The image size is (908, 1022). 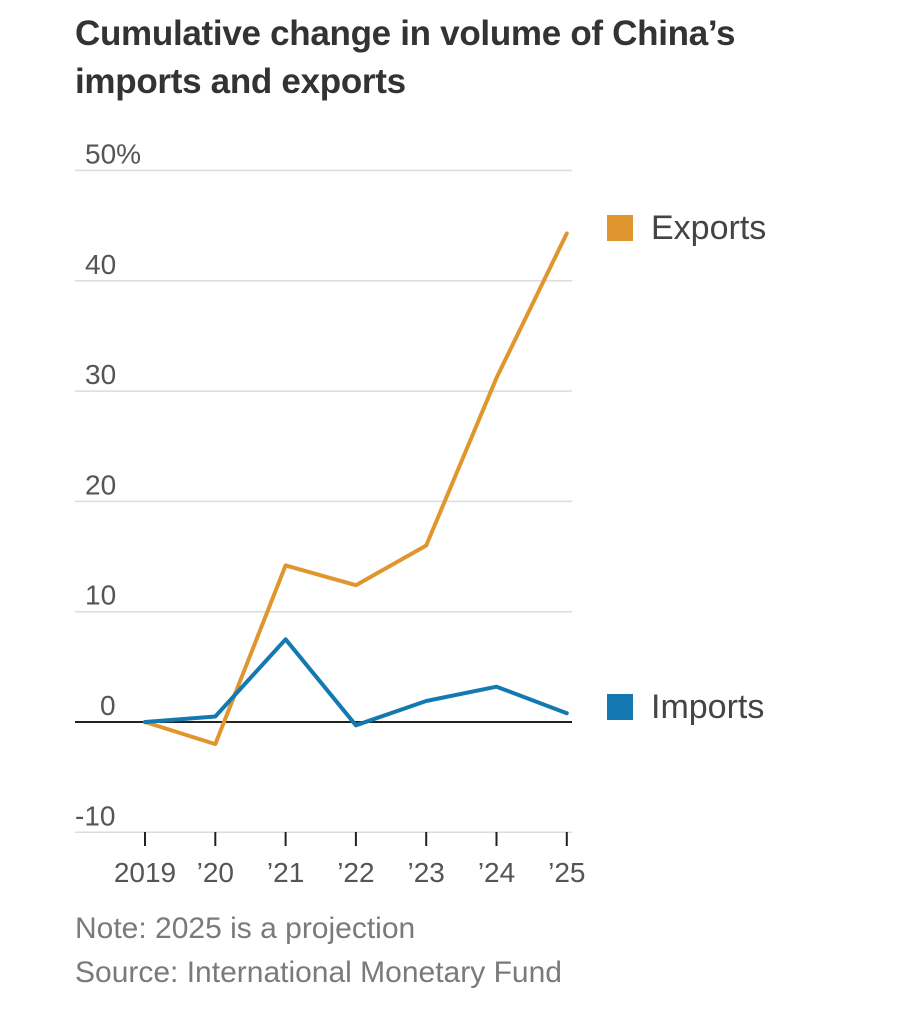 What do you see at coordinates (100, 374) in the screenshot?
I see `y-tick-label: 30` at bounding box center [100, 374].